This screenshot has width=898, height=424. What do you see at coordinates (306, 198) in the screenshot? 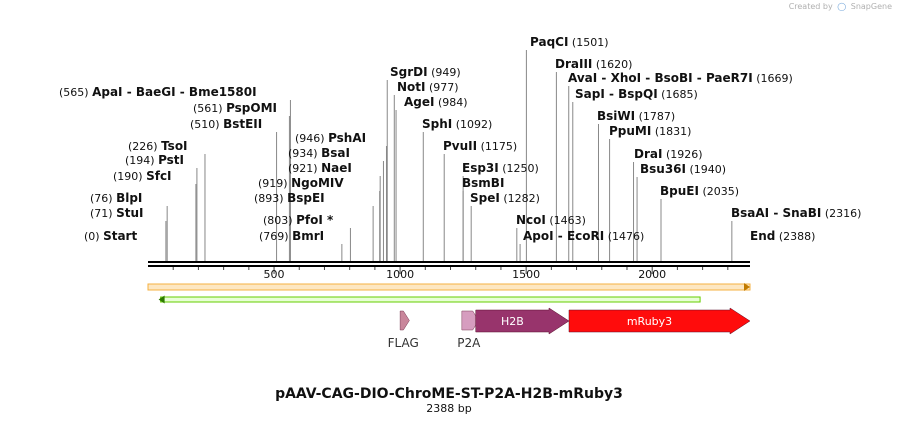
I see `site-name: BspEI` at bounding box center [306, 198].